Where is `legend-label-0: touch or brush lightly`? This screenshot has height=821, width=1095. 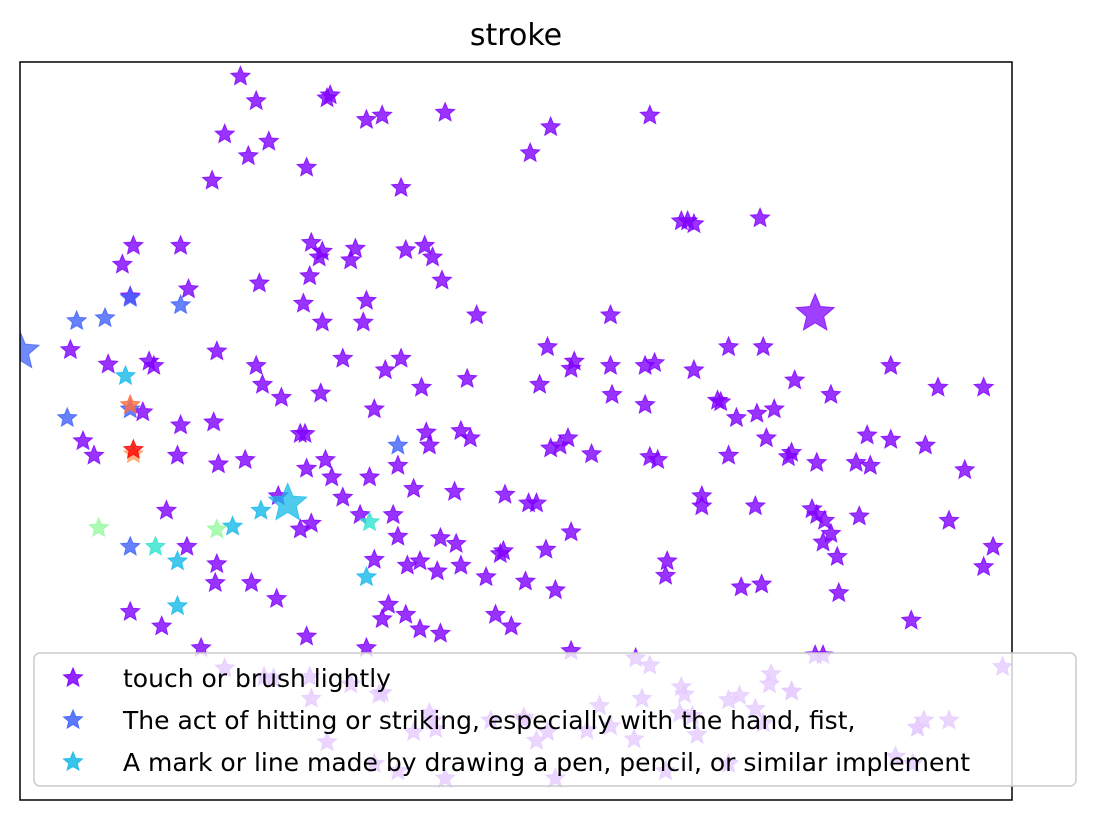 legend-label-0: touch or brush lightly is located at coordinates (257, 678).